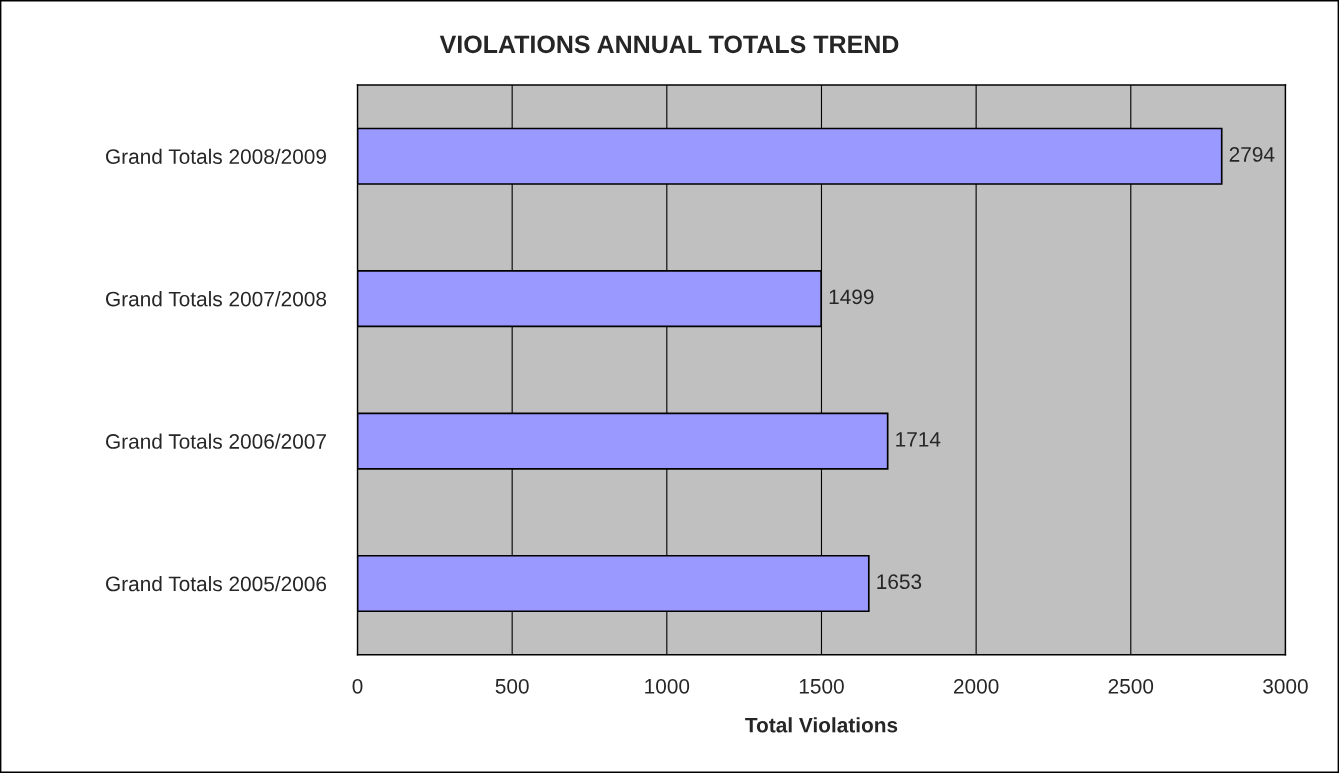 The image size is (1339, 773). What do you see at coordinates (899, 582) in the screenshot?
I see `data-label: 1653` at bounding box center [899, 582].